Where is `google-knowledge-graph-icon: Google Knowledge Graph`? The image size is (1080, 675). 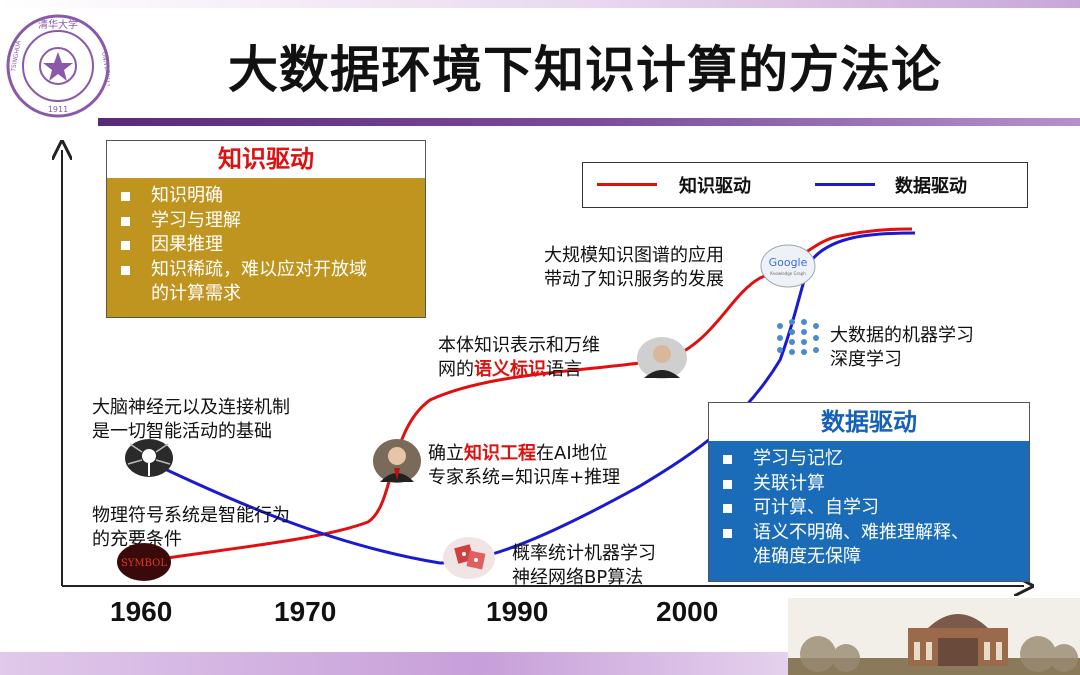
google-knowledge-graph-icon: Google Knowledge Graph is located at coordinates (788, 266).